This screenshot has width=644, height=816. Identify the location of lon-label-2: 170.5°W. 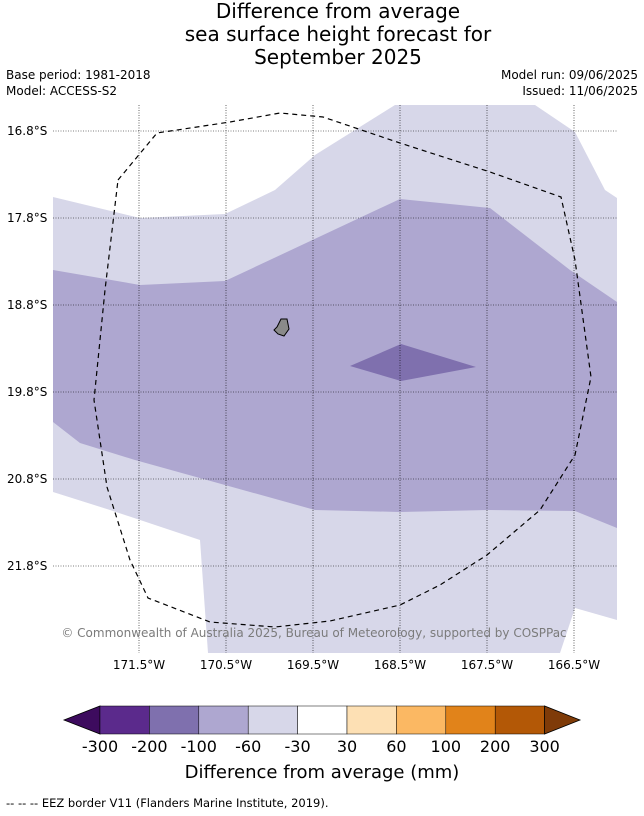
(226, 665).